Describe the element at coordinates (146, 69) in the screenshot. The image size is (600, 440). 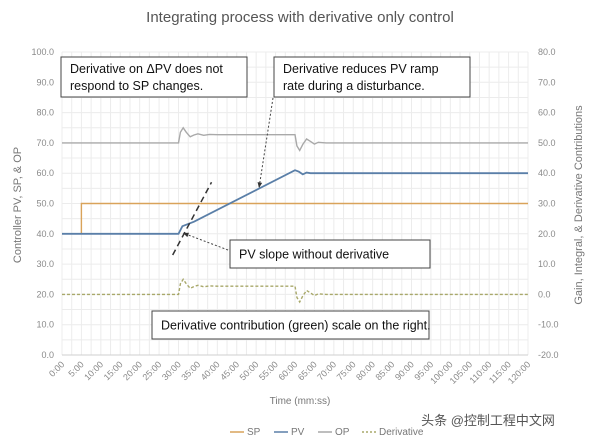
I see `annotation-text: Derivative on ΔPV does not` at that location.